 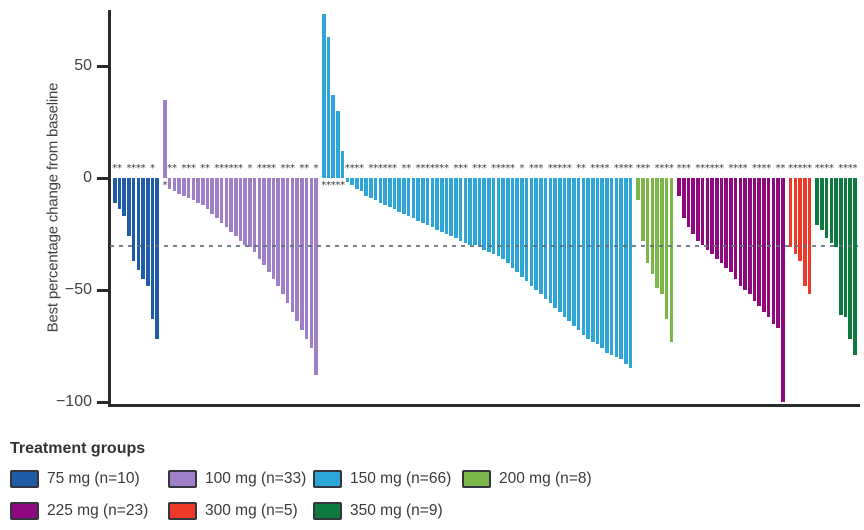 I want to click on y-tick-label: −100, so click(x=73, y=401).